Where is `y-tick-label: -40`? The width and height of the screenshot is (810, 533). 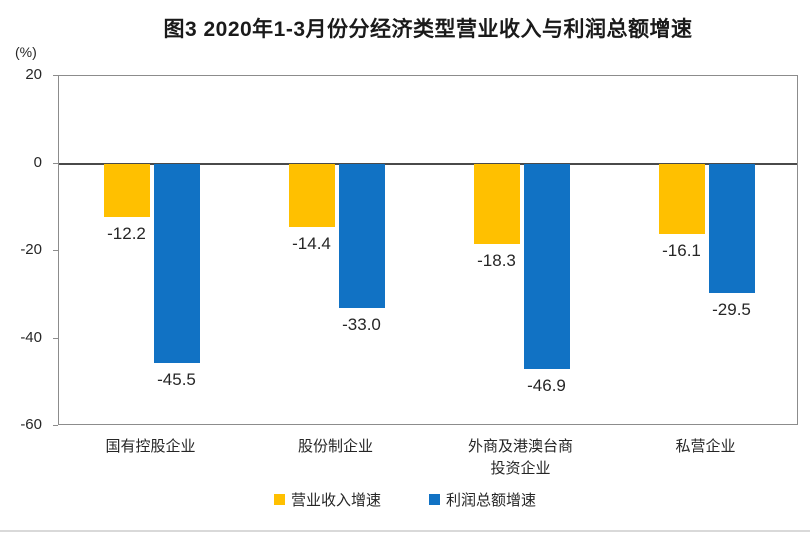
y-tick-label: -40 is located at coordinates (31, 337).